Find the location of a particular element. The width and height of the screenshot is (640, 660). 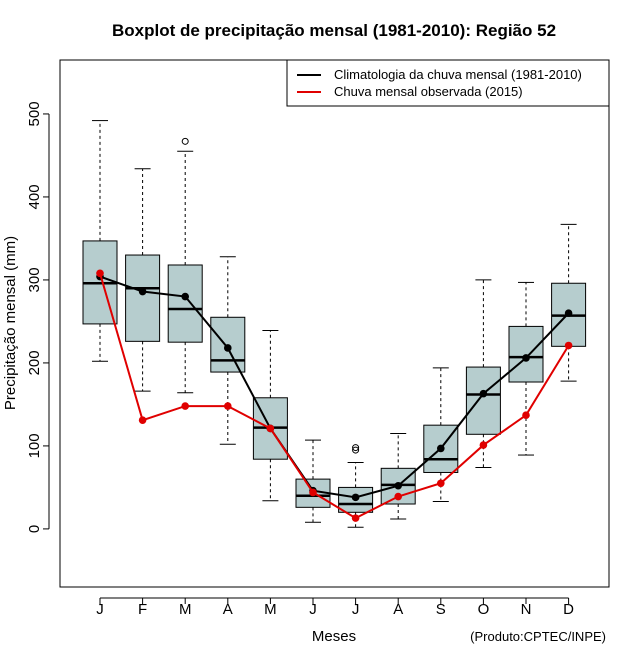

x-axis-label: Meses is located at coordinates (334, 636).